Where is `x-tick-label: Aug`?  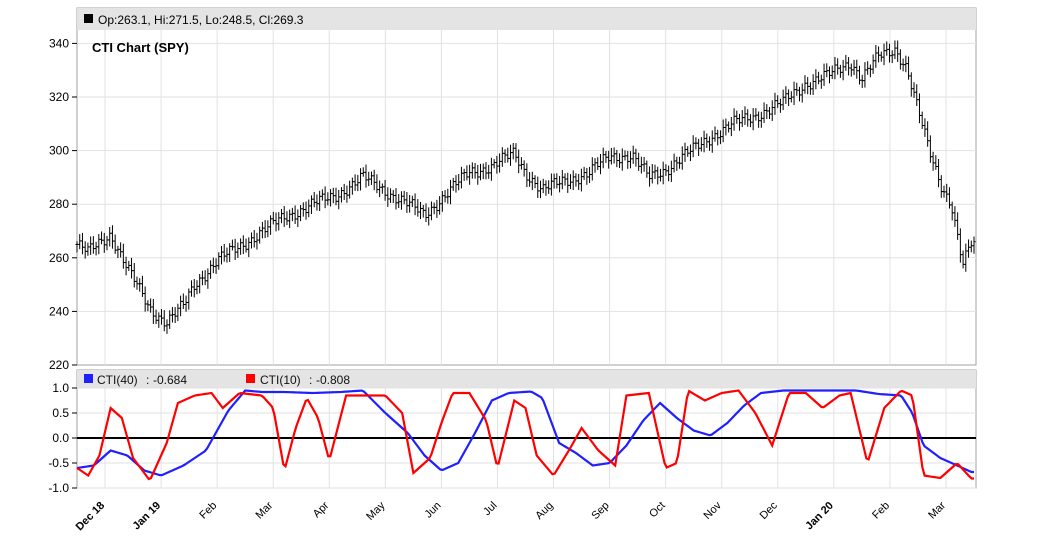
x-tick-label: Aug is located at coordinates (544, 511).